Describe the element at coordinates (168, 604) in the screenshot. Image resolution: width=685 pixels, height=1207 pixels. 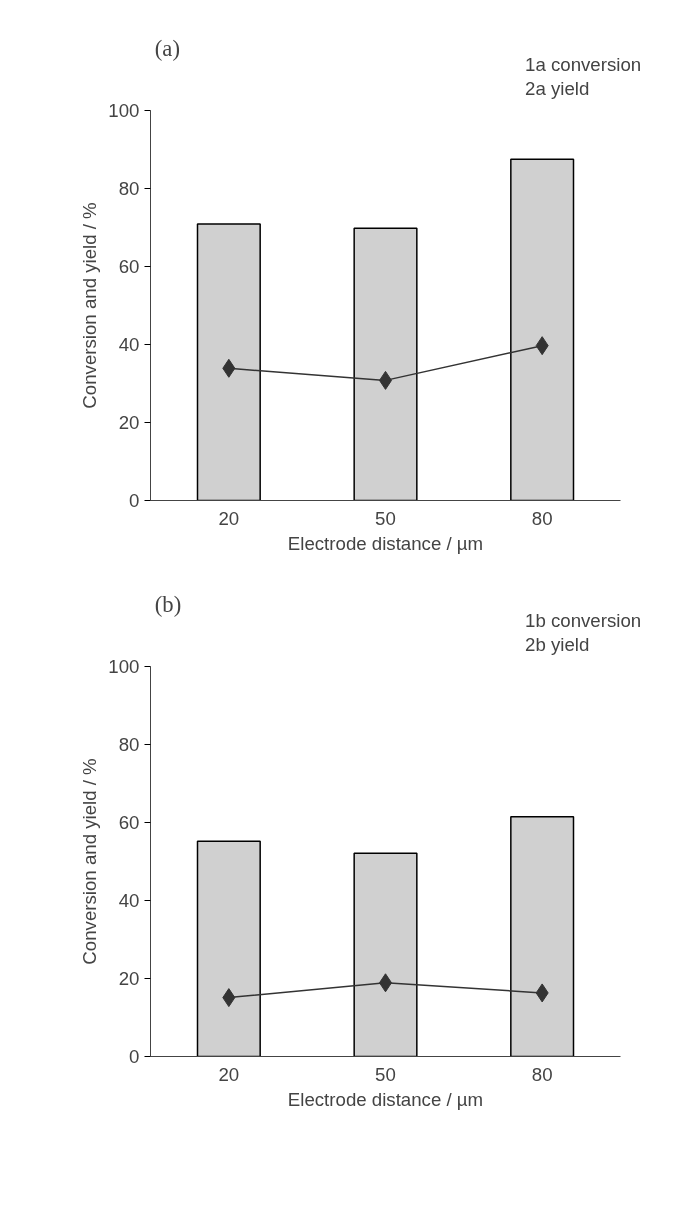
I see `chart-title: (b)` at that location.